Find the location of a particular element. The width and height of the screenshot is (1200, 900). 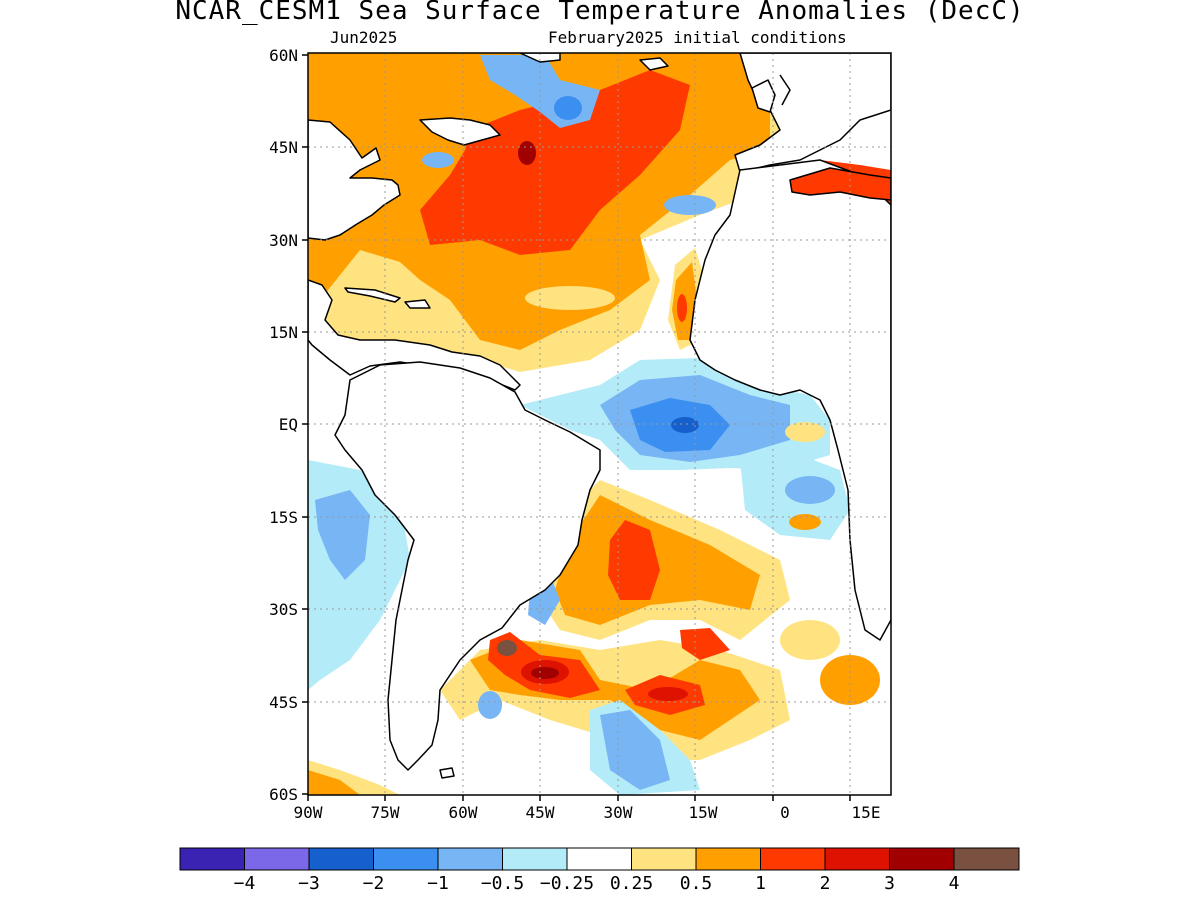

anomaly-drake-orange is located at coordinates (334, 782).